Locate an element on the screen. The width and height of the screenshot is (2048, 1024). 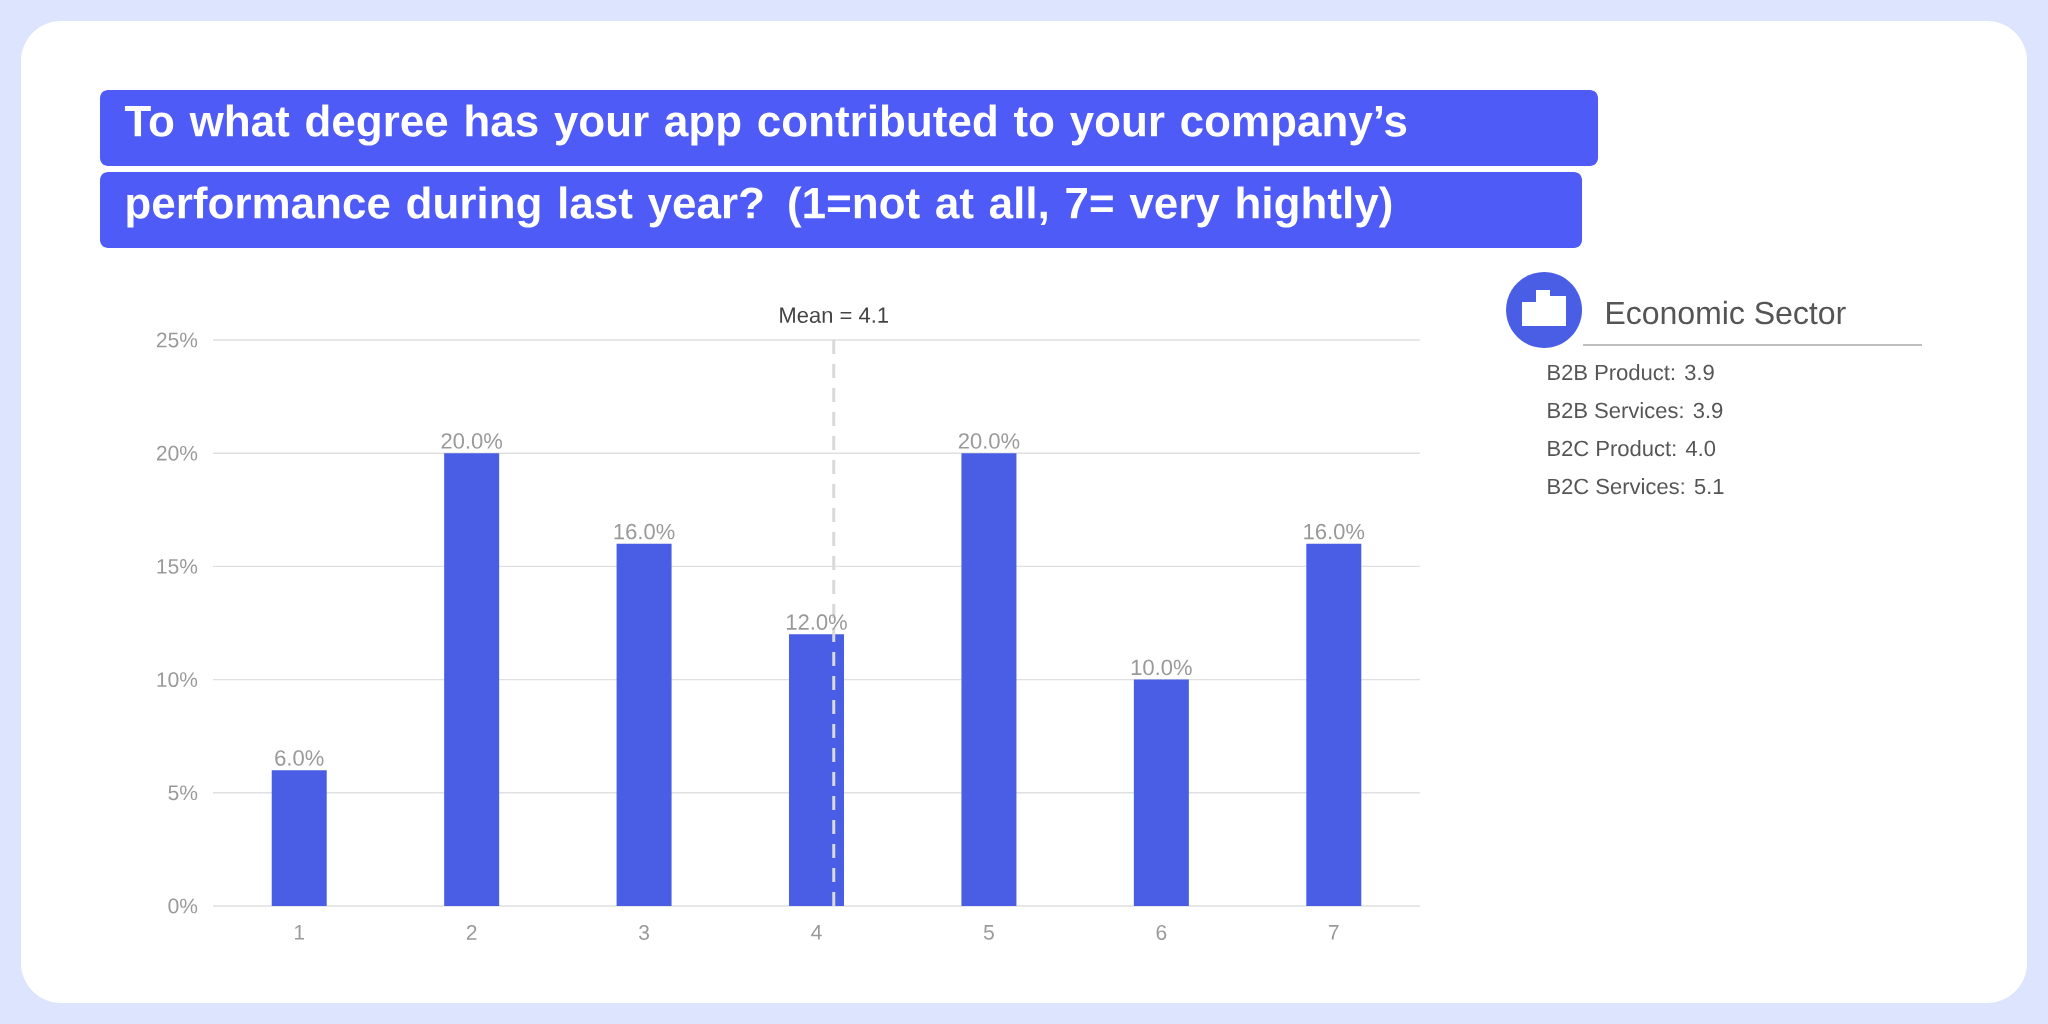
text: B2C Product: 4.0 is located at coordinates (1632, 448).